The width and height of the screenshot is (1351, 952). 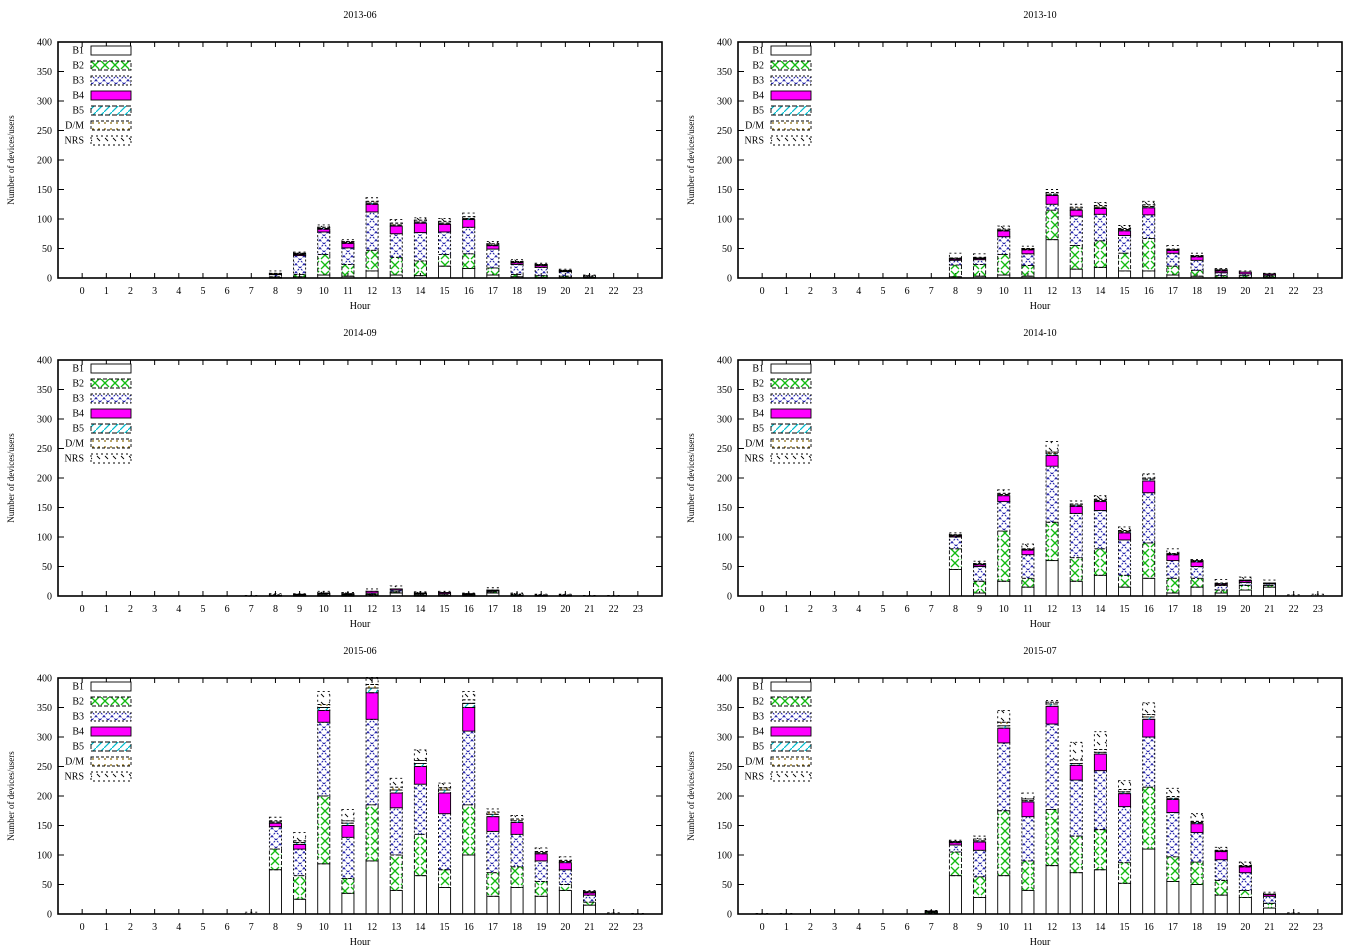 I want to click on x-tick-label: 18, so click(x=517, y=291).